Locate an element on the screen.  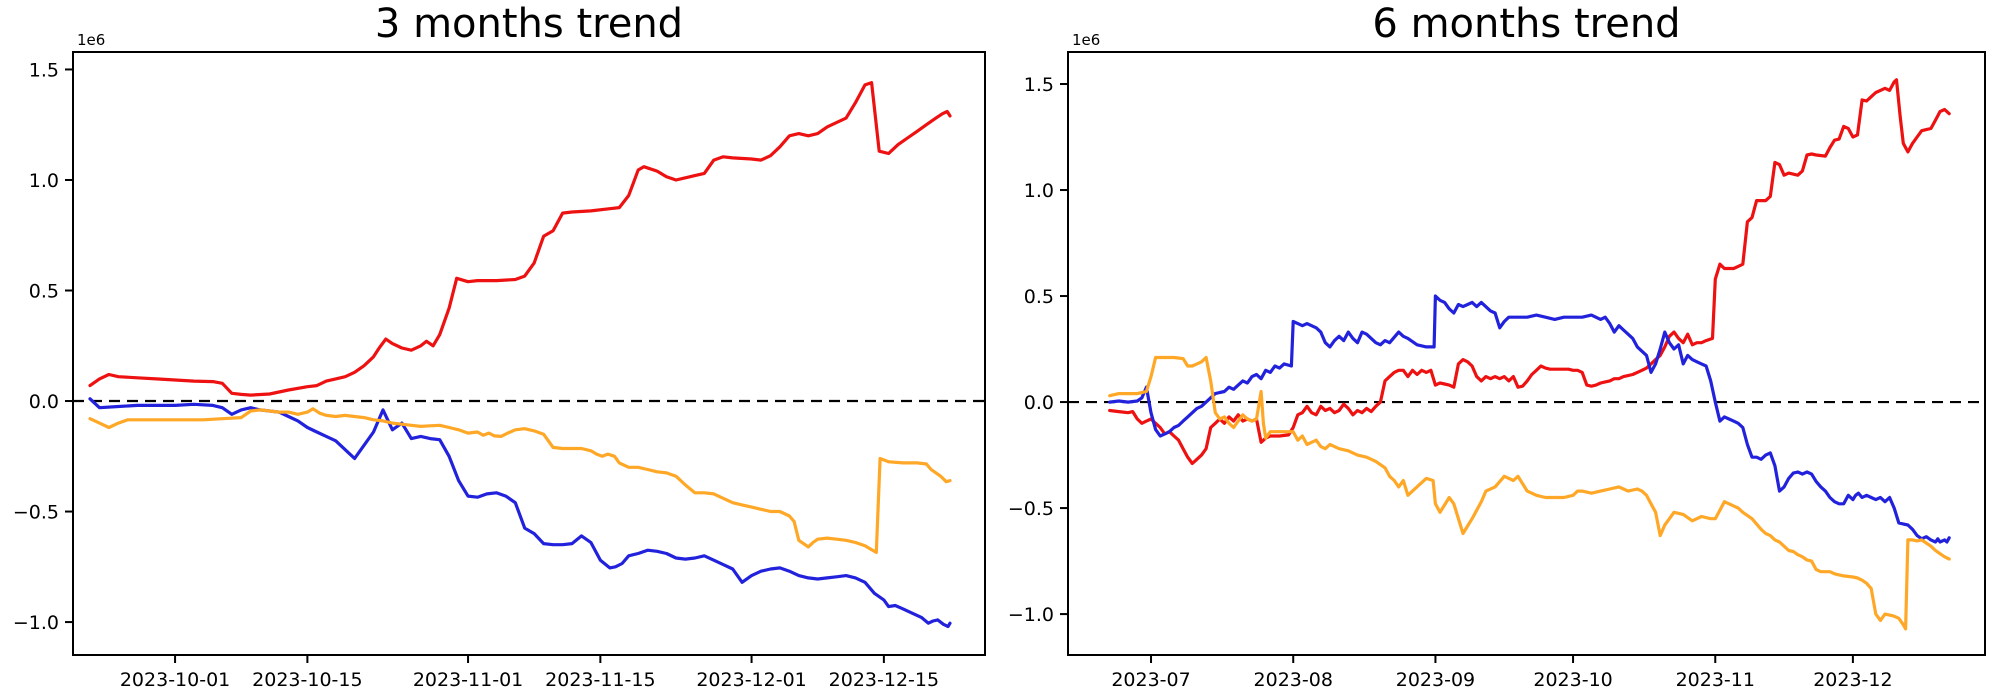
series-line-orange is located at coordinates (520, 481).